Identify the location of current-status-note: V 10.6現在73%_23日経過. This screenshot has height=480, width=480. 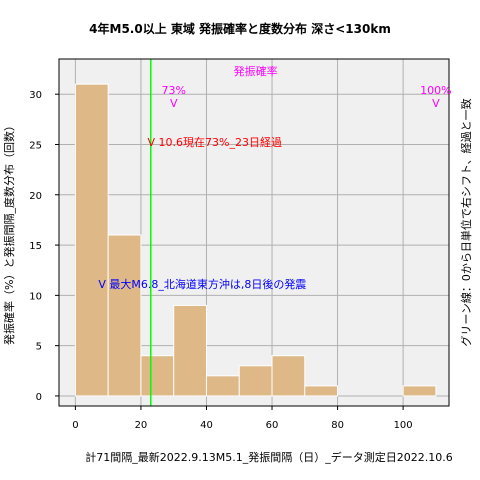
(214, 142).